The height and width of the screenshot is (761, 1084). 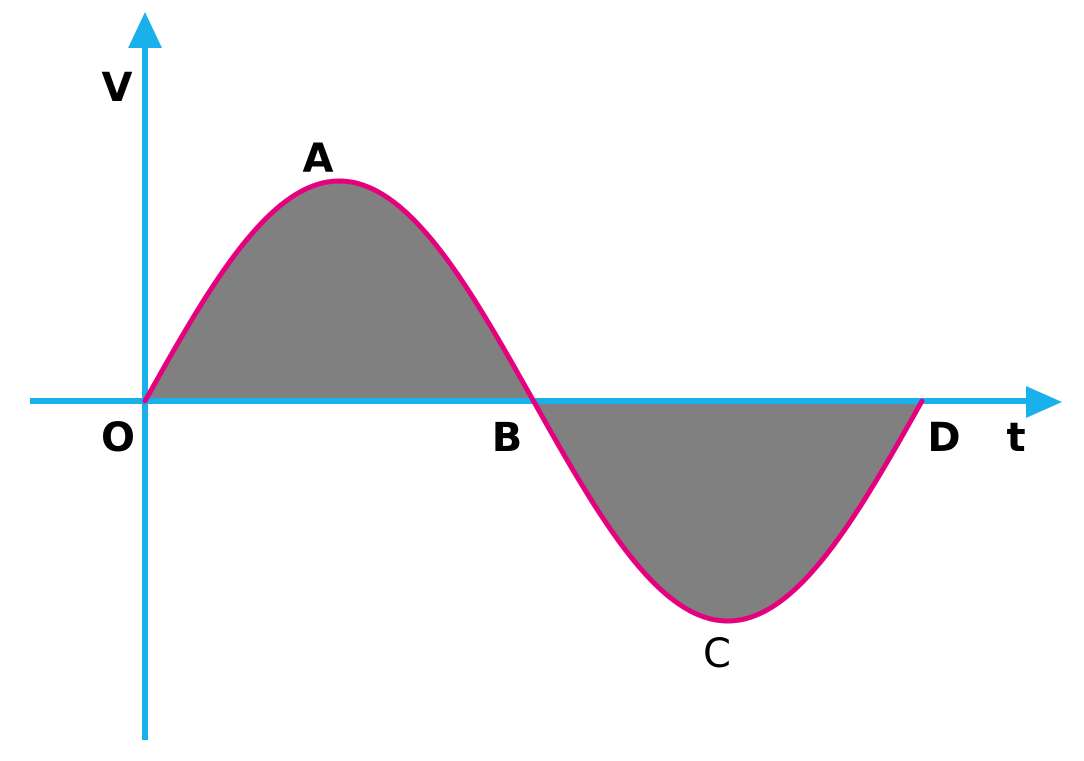 I want to click on point-label-b: B, so click(x=507, y=438).